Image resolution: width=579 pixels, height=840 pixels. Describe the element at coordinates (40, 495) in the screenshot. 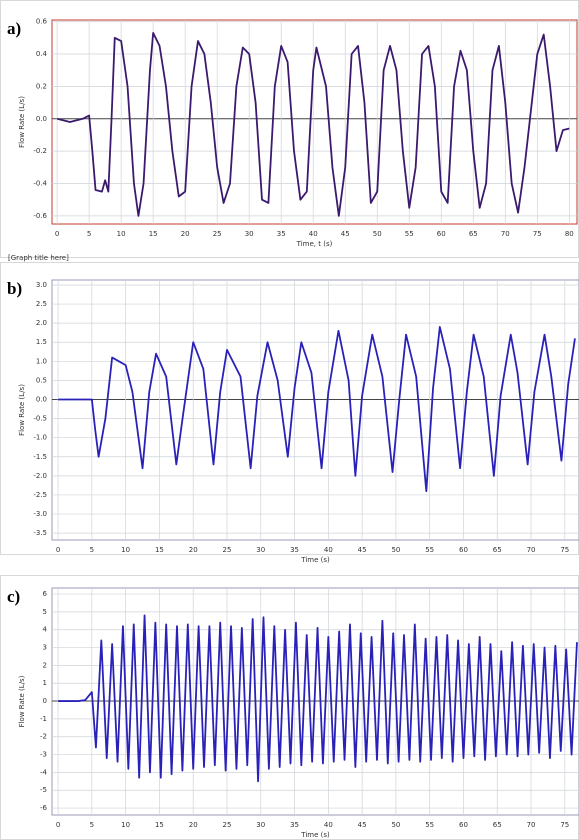

I see `y-tick-label: -2.5` at that location.